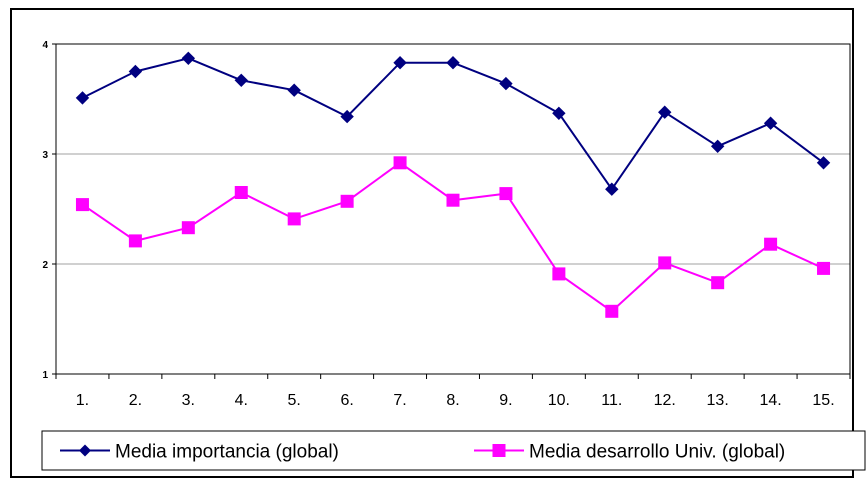 This screenshot has height=479, width=866. What do you see at coordinates (611, 400) in the screenshot?
I see `x-tick-label: 11.` at bounding box center [611, 400].